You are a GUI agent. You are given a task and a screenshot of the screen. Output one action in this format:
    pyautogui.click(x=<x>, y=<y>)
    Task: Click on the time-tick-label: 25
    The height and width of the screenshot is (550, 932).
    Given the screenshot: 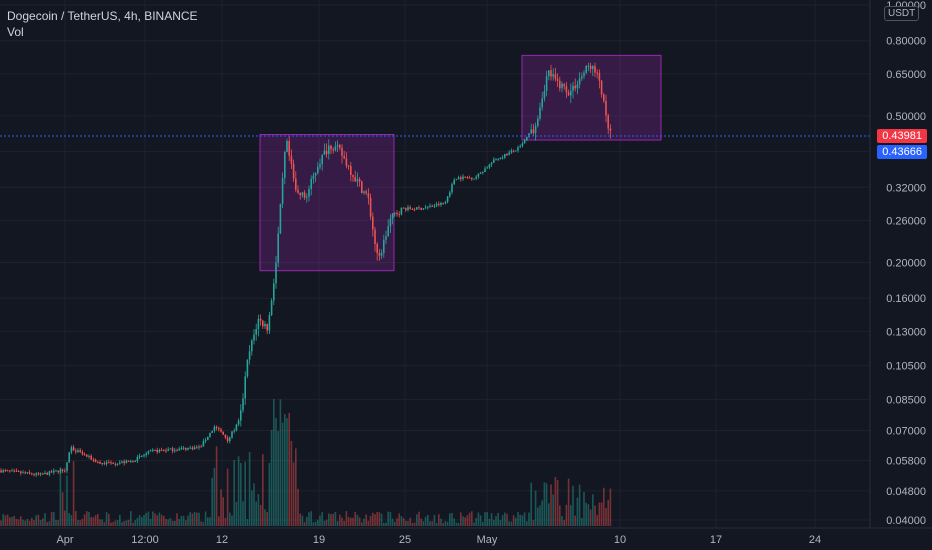 What is the action you would take?
    pyautogui.click(x=405, y=540)
    